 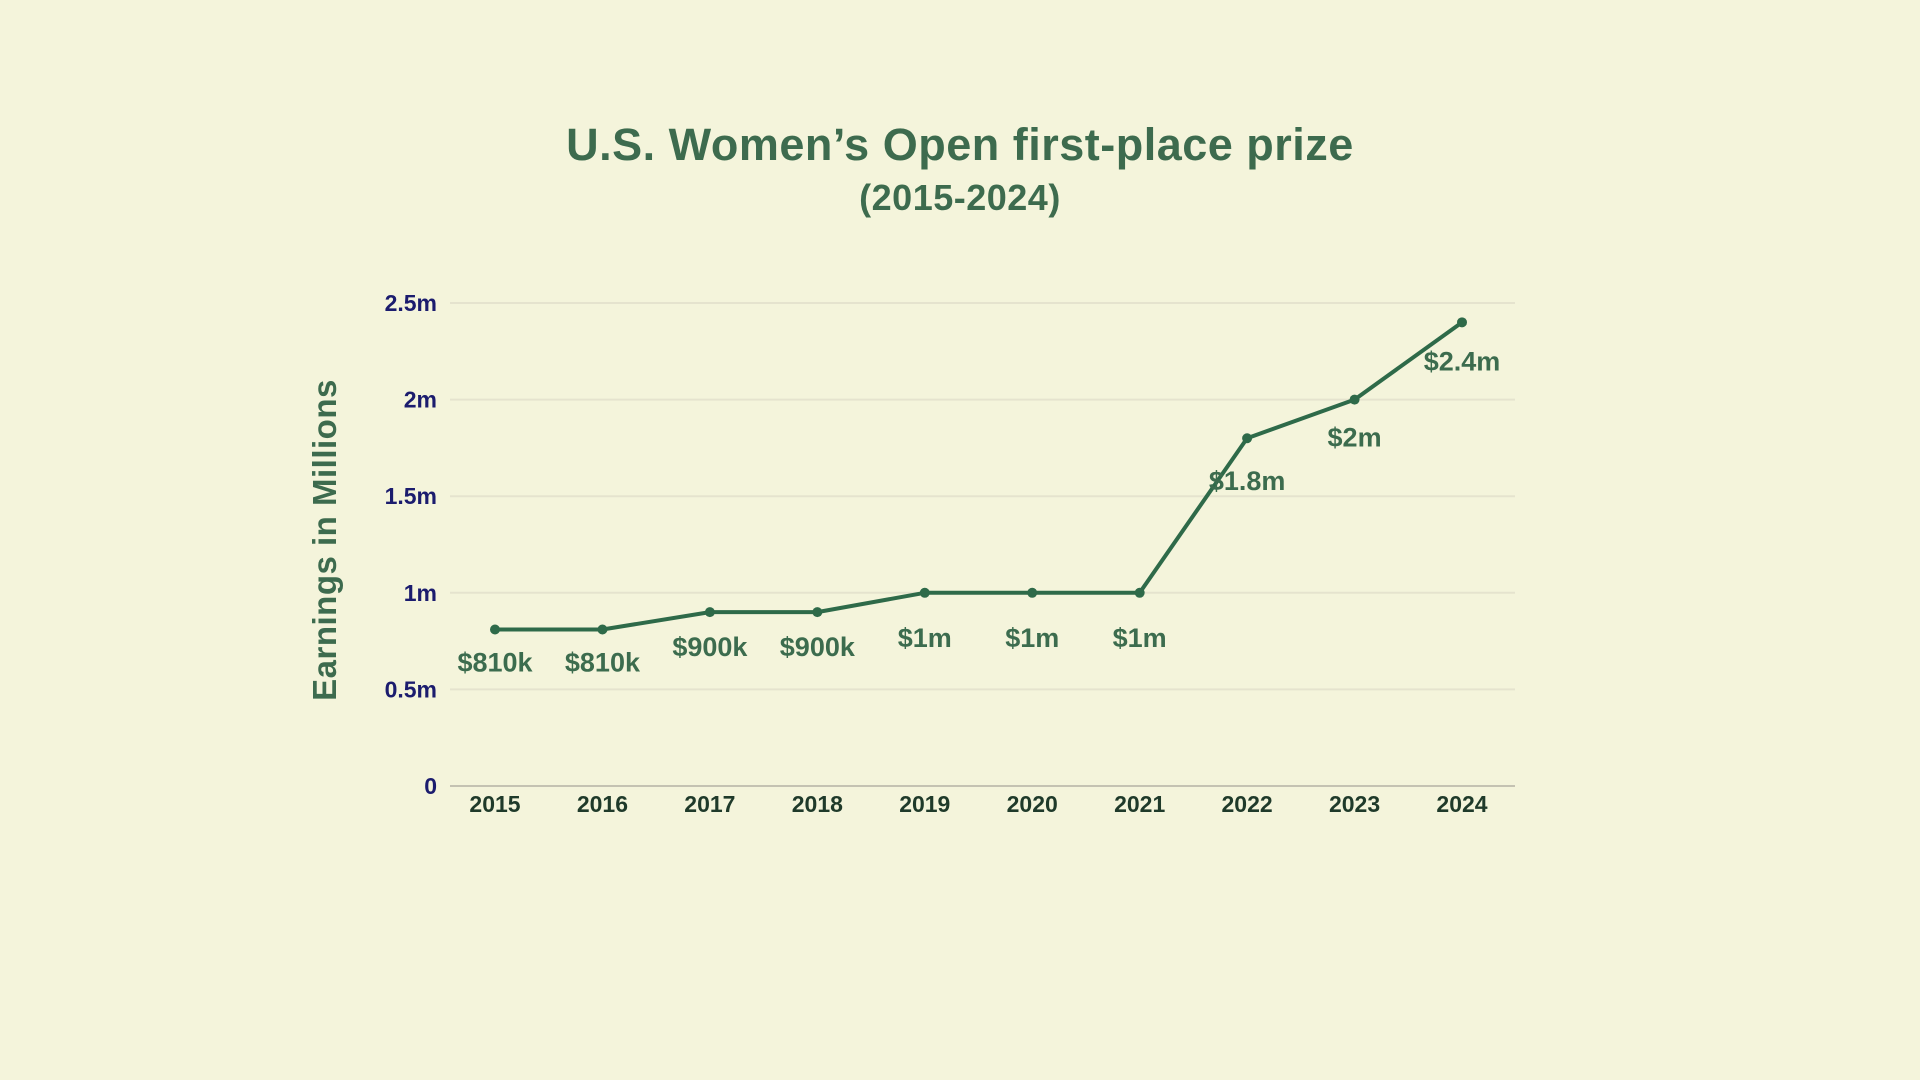 I want to click on x-tick-label-2023: 2023, so click(x=1354, y=804).